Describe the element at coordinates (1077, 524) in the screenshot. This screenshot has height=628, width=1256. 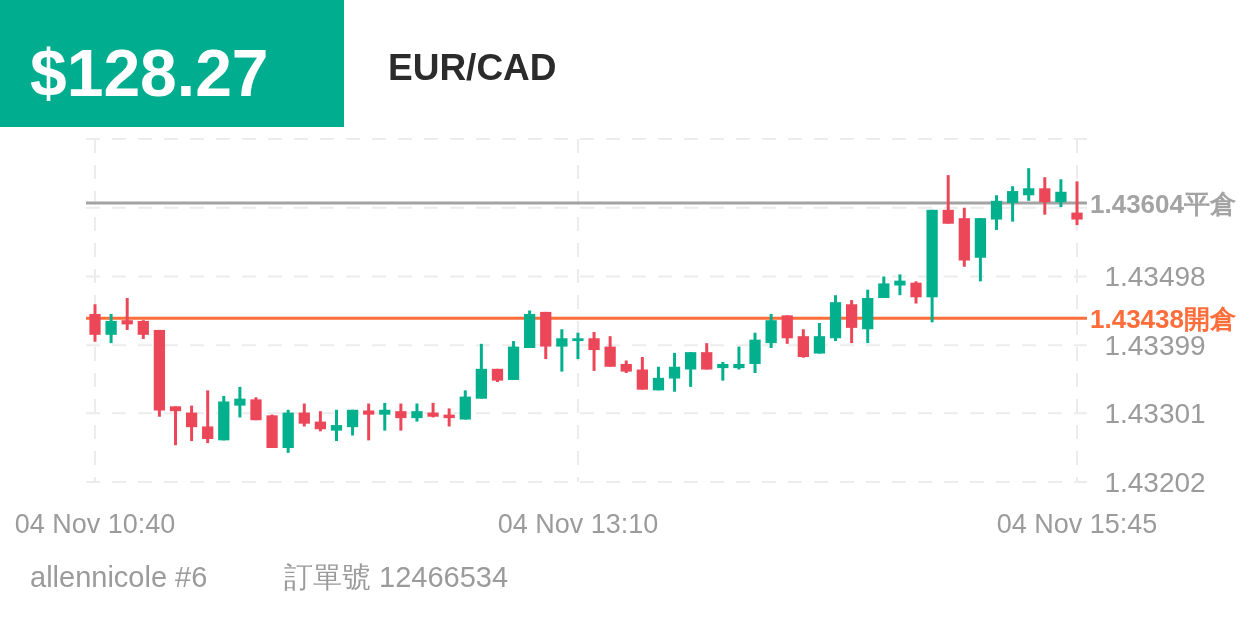
I see `x-tick-label: 04 Nov 15:45` at that location.